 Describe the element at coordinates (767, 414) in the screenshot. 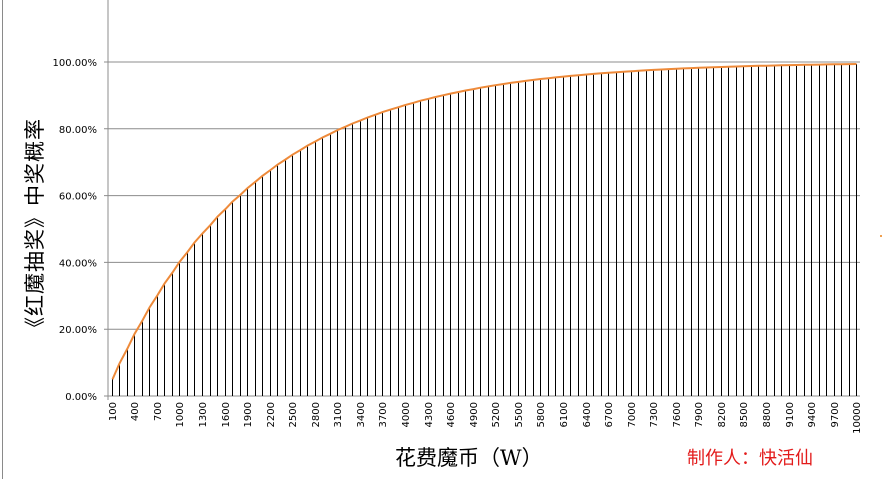

I see `x-tick-label: 8800` at that location.